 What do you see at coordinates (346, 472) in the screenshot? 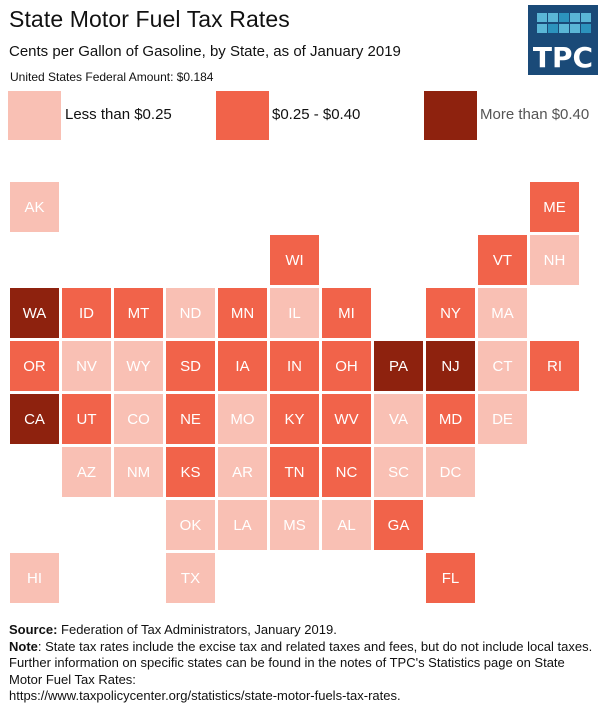
I see `state-tile-nc: NC` at bounding box center [346, 472].